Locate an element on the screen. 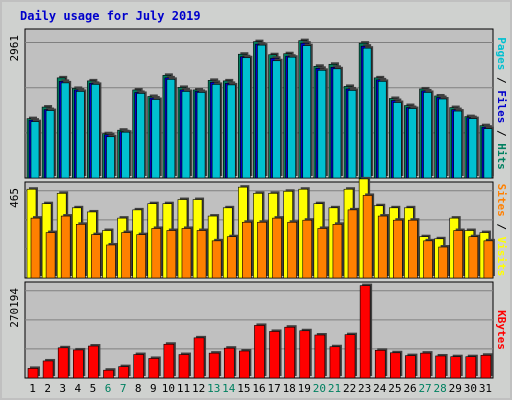 The width and height of the screenshot is (512, 400). day-label-28: 28 is located at coordinates (440, 388).